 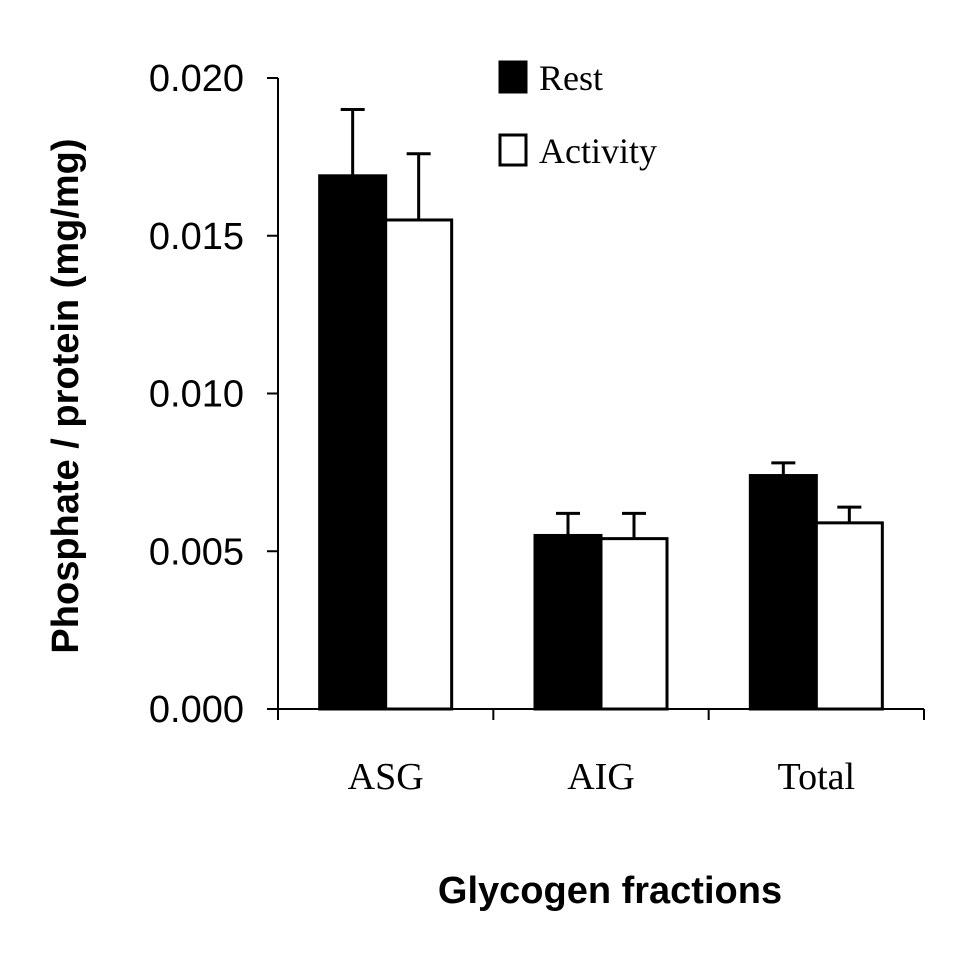 What do you see at coordinates (601, 777) in the screenshot?
I see `x-category-label: AIG` at bounding box center [601, 777].